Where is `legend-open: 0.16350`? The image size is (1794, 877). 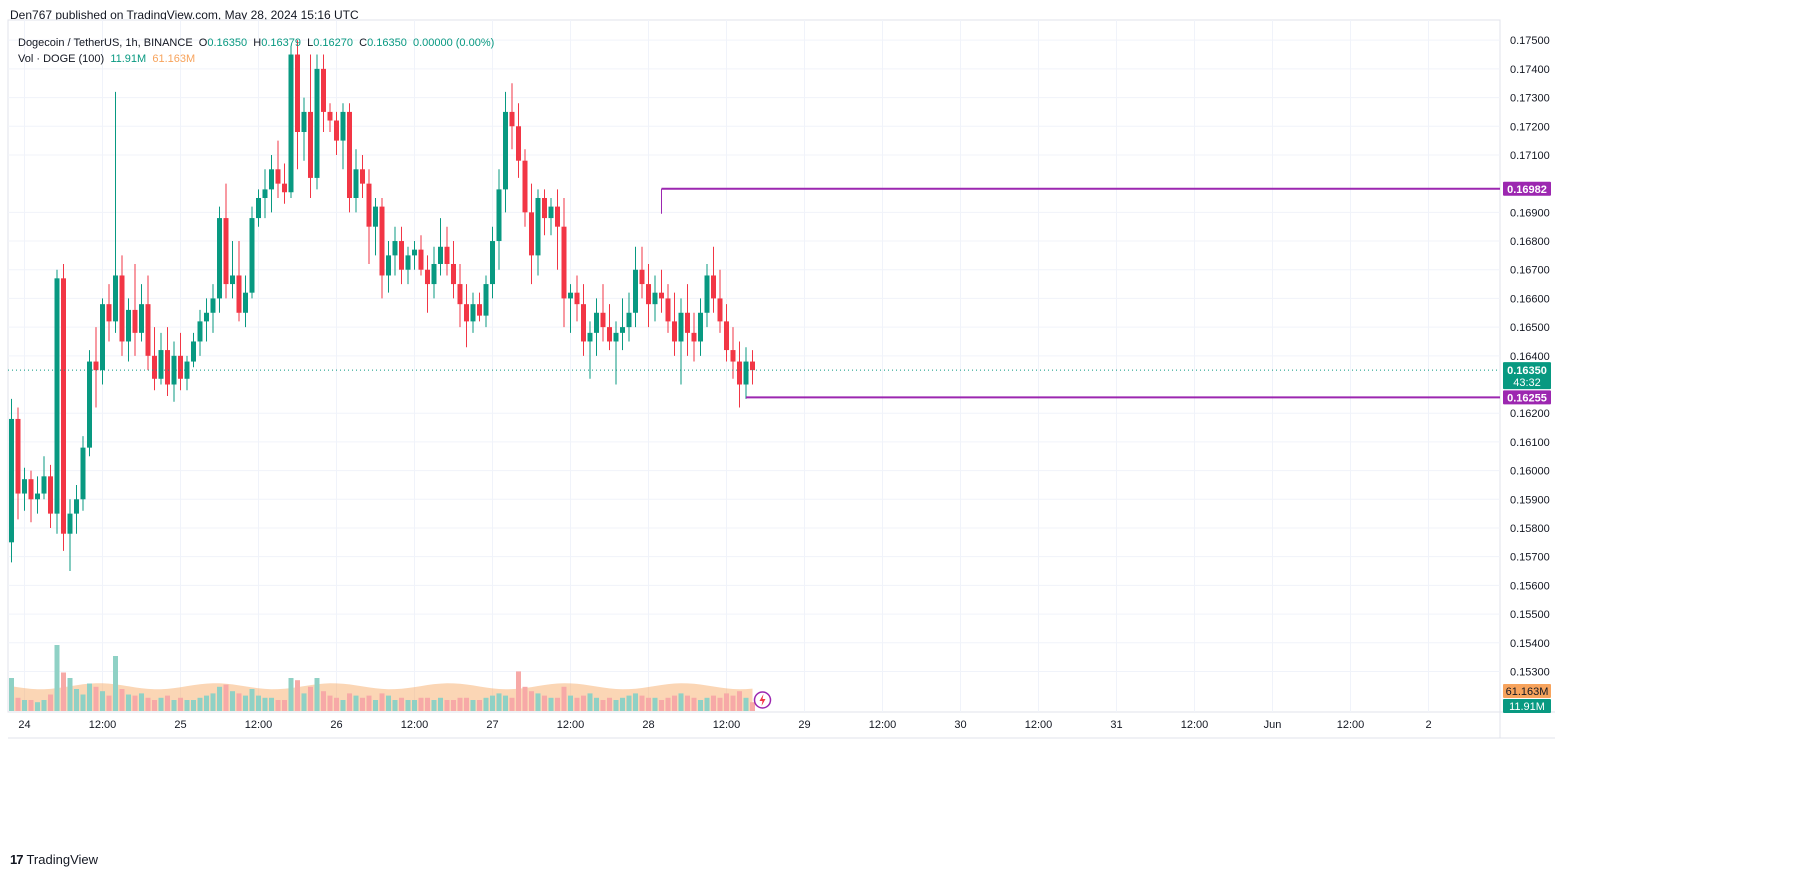 legend-open: 0.16350 is located at coordinates (227, 43).